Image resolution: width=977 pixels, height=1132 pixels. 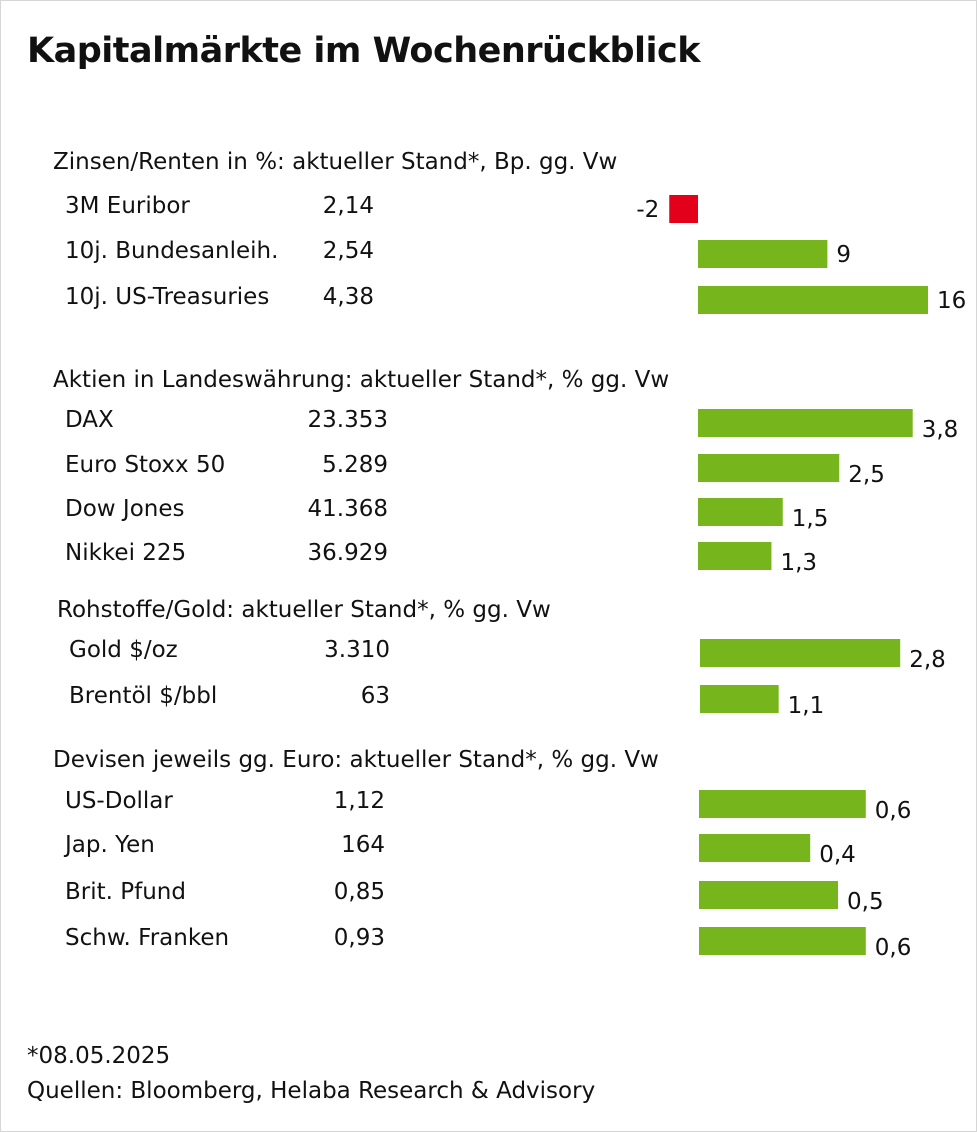 I want to click on bar-value-label: 9, so click(x=843, y=255).